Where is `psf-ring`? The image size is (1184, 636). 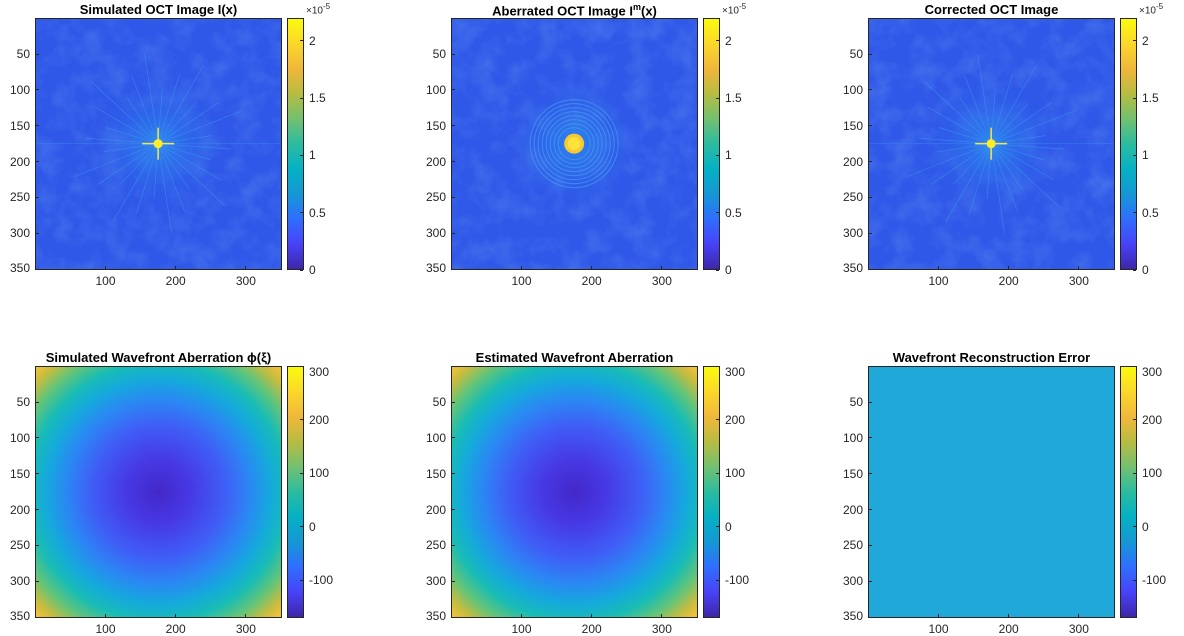 psf-ring is located at coordinates (574, 144).